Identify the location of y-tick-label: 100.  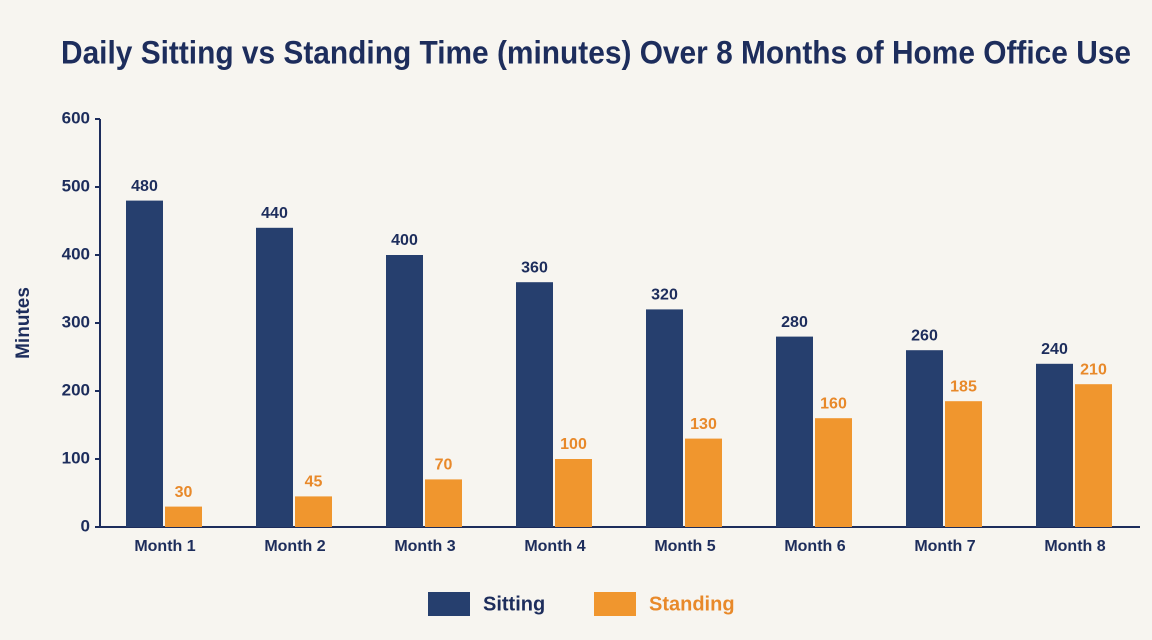
(76, 457).